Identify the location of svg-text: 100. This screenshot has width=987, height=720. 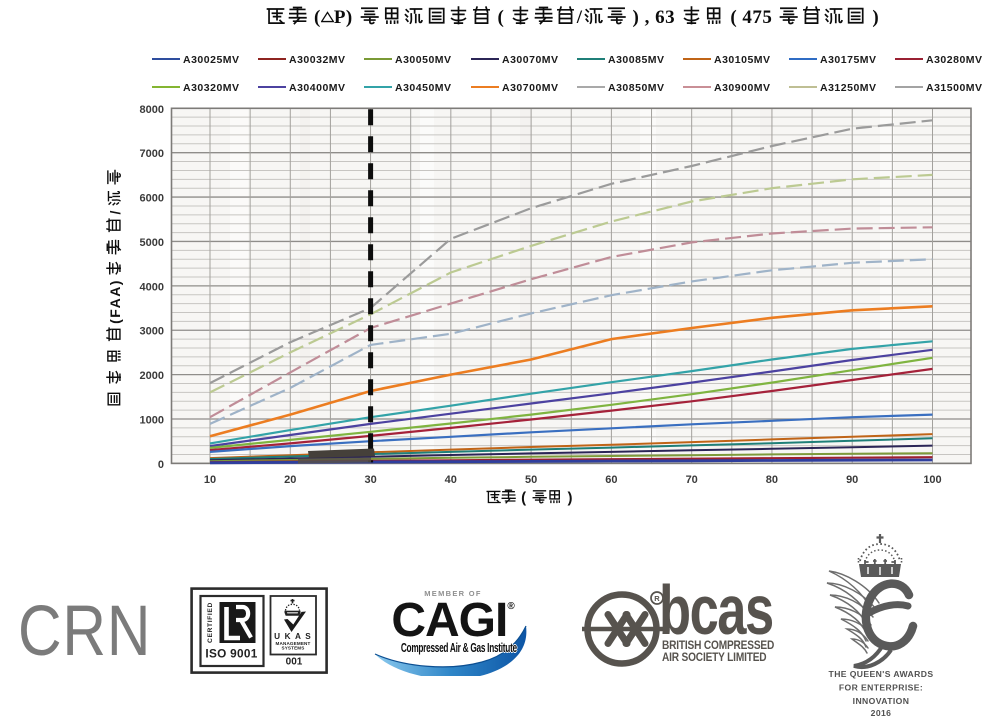
(932, 480).